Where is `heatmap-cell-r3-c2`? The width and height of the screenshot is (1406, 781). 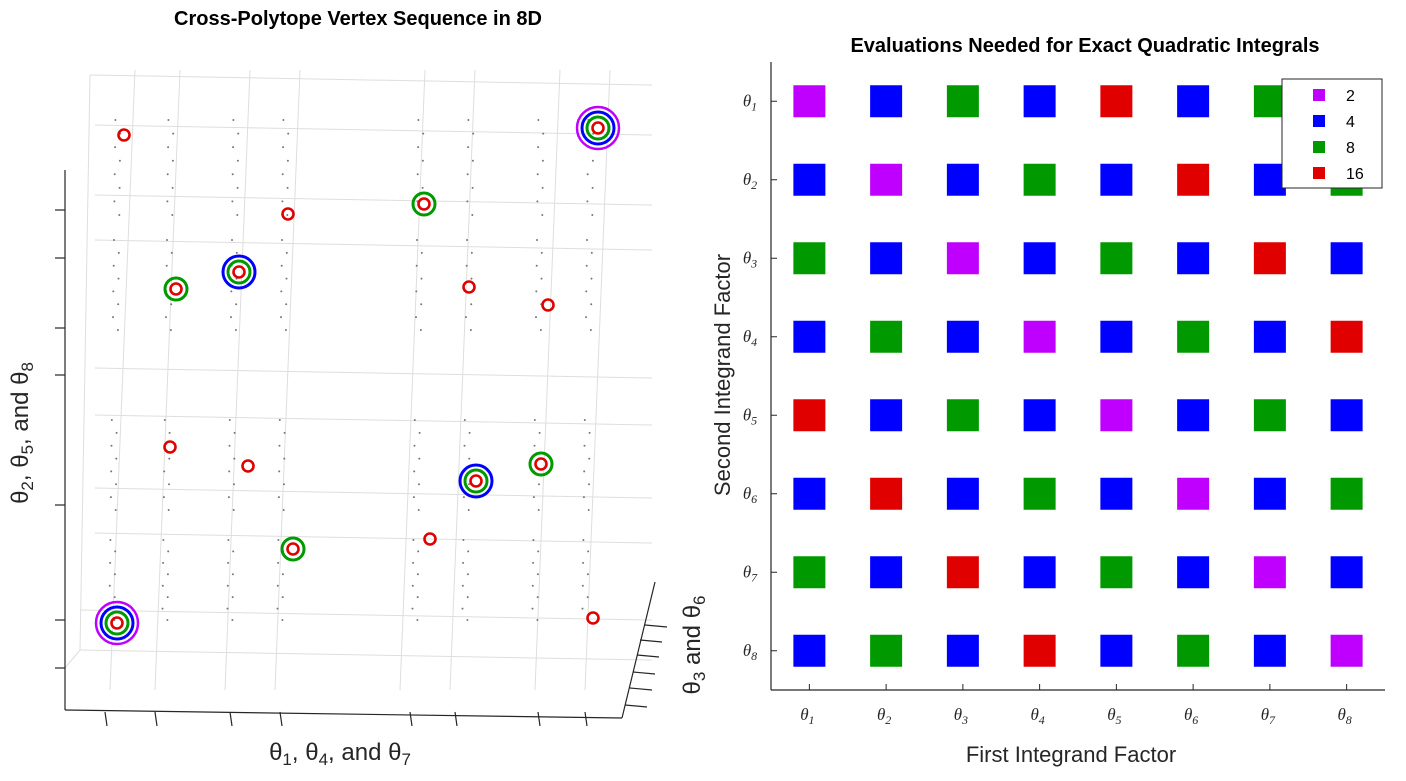
heatmap-cell-r3-c2 is located at coordinates (886, 258).